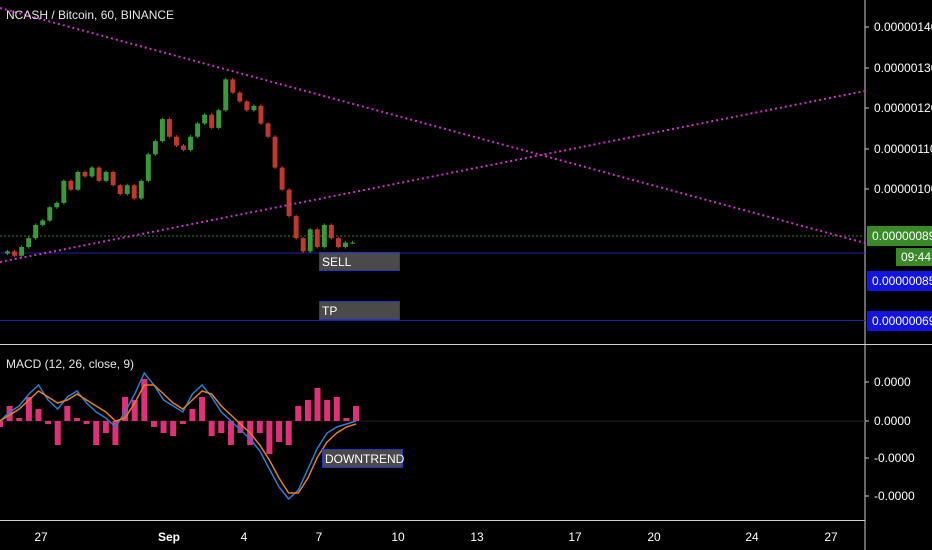 The height and width of the screenshot is (550, 932). I want to click on tp-level-value: 0.00000069, so click(902, 321).